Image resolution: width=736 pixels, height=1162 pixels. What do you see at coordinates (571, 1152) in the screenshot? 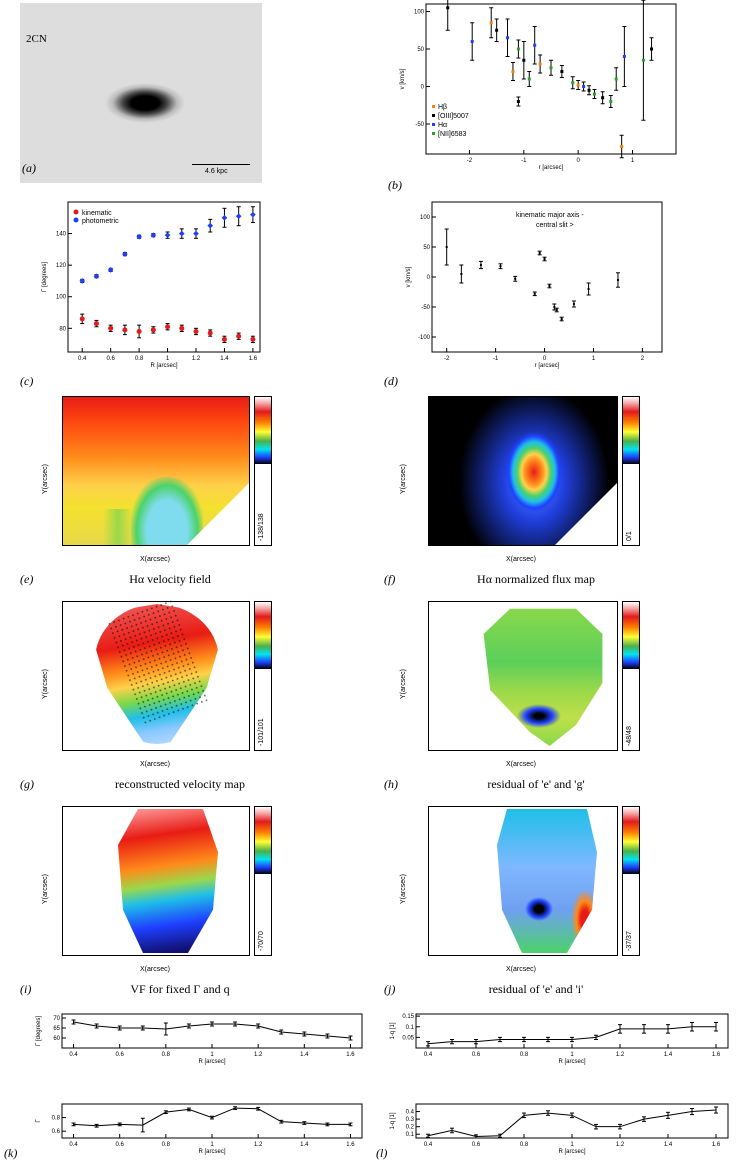
I see `x-axis-label: R [arcsec]` at bounding box center [571, 1152].